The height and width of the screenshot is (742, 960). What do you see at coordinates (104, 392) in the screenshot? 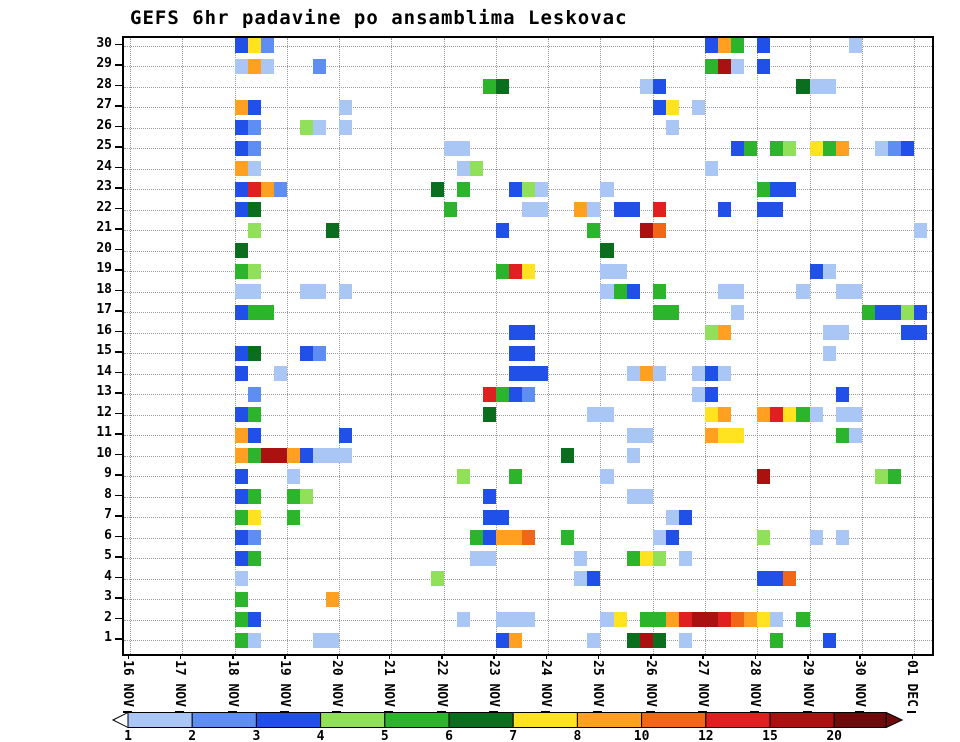
I see `y-axis-label: 13` at bounding box center [104, 392].